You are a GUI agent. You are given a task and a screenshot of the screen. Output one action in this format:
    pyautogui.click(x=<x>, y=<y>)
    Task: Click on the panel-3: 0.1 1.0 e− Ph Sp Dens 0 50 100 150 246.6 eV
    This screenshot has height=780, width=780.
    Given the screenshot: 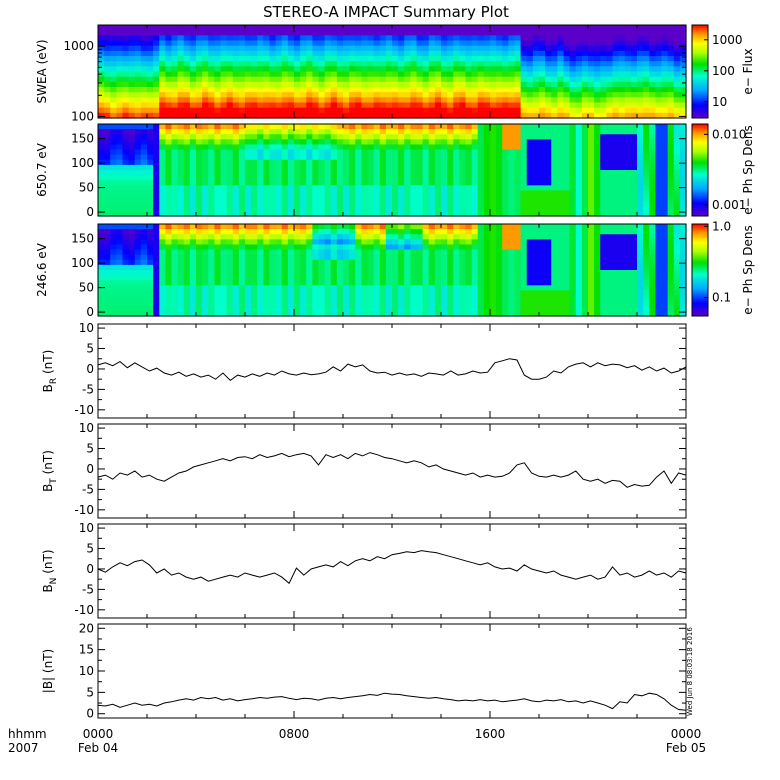 What is the action you would take?
    pyautogui.click(x=395, y=269)
    